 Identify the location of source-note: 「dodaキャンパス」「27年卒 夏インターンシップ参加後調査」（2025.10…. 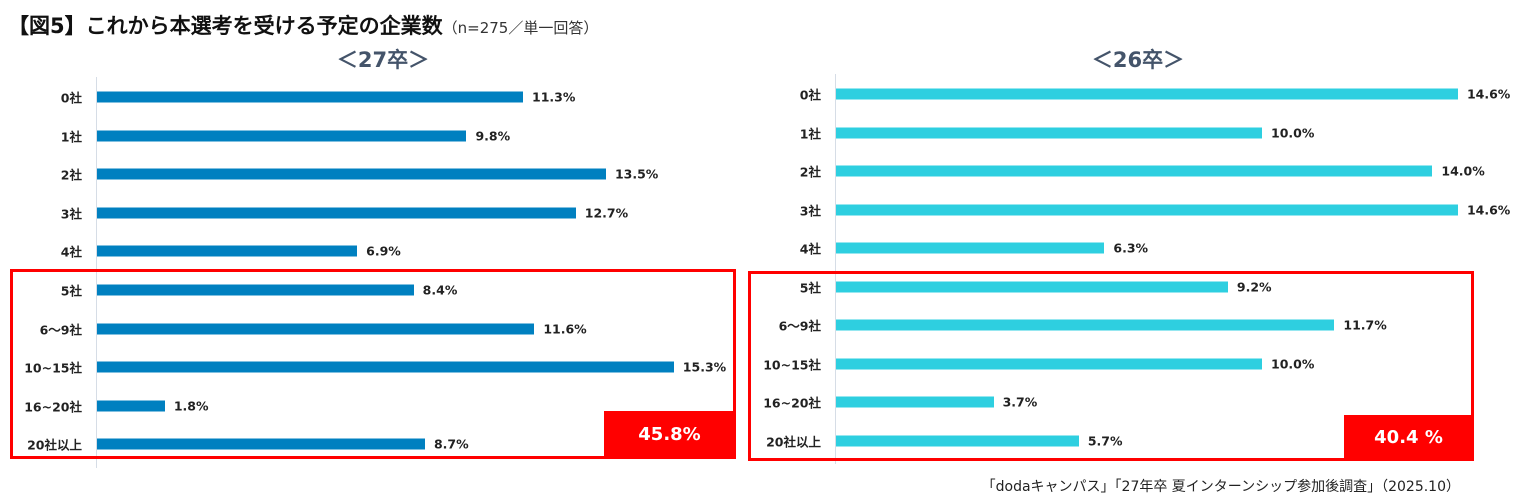
(1220, 487).